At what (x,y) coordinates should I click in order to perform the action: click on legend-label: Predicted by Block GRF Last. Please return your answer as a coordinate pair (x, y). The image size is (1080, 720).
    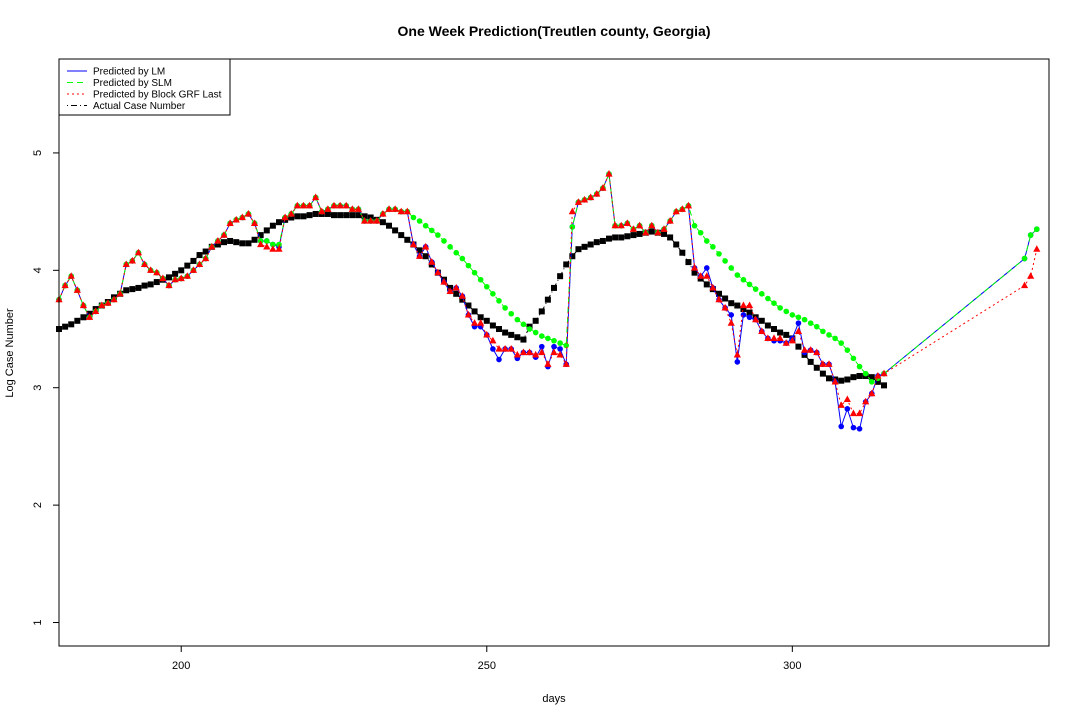
    Looking at the image, I should click on (157, 95).